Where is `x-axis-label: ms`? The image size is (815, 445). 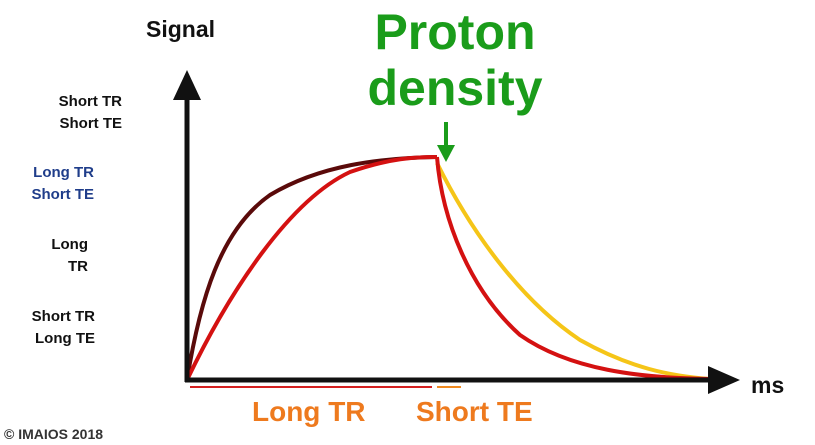
x-axis-label: ms is located at coordinates (768, 385).